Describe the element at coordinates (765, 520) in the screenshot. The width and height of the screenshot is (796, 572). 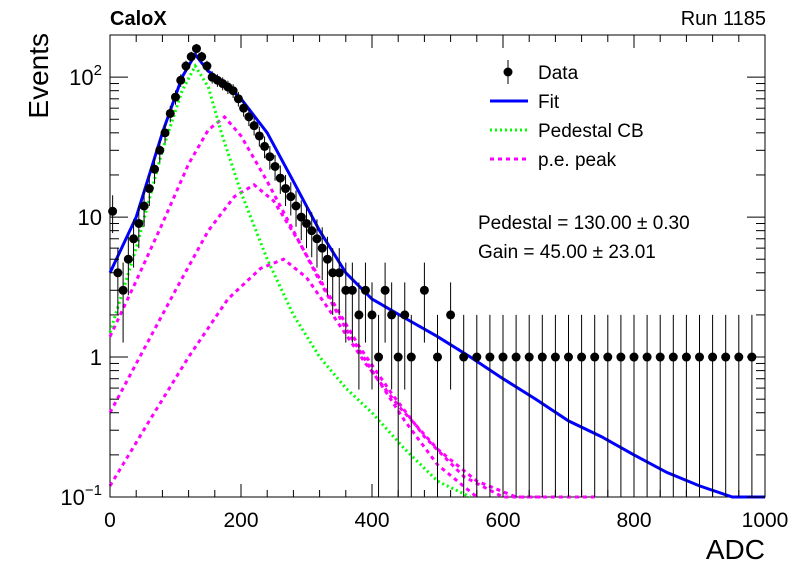
I see `x-tick-label: 1000` at that location.